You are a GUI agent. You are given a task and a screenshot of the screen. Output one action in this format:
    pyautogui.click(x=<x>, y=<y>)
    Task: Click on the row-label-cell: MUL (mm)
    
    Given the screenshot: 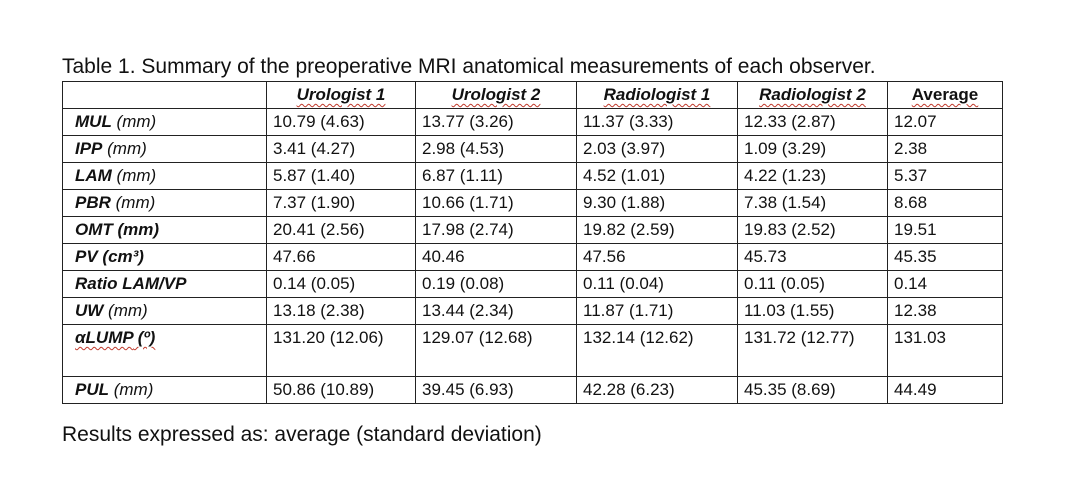 What is the action you would take?
    pyautogui.click(x=164, y=122)
    